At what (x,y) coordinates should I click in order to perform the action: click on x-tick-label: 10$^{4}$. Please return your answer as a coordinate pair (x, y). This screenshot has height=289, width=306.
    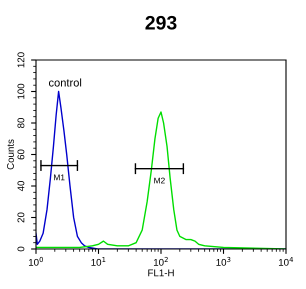
    Looking at the image, I should click on (286, 261).